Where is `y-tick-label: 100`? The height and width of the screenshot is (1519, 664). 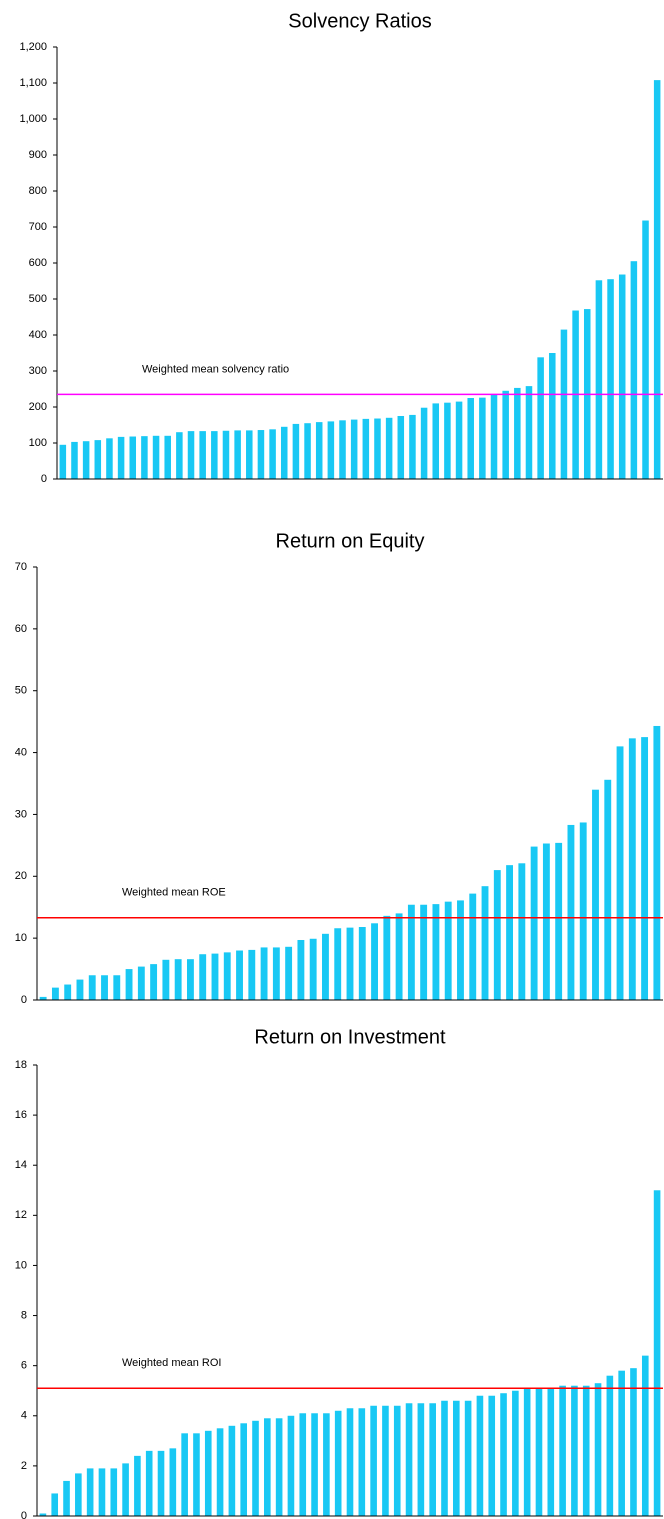 y-tick-label: 100 is located at coordinates (38, 443).